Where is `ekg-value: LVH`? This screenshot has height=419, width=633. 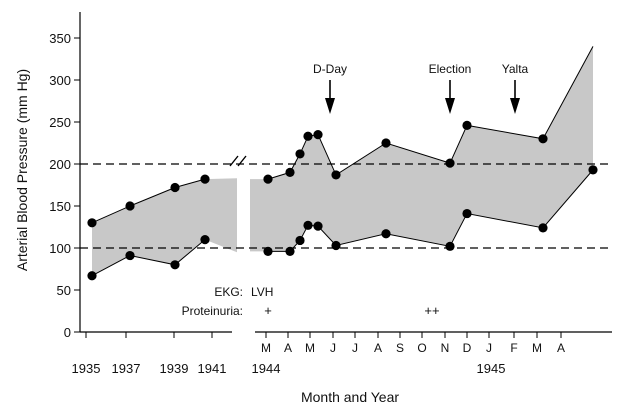 ekg-value: LVH is located at coordinates (262, 292).